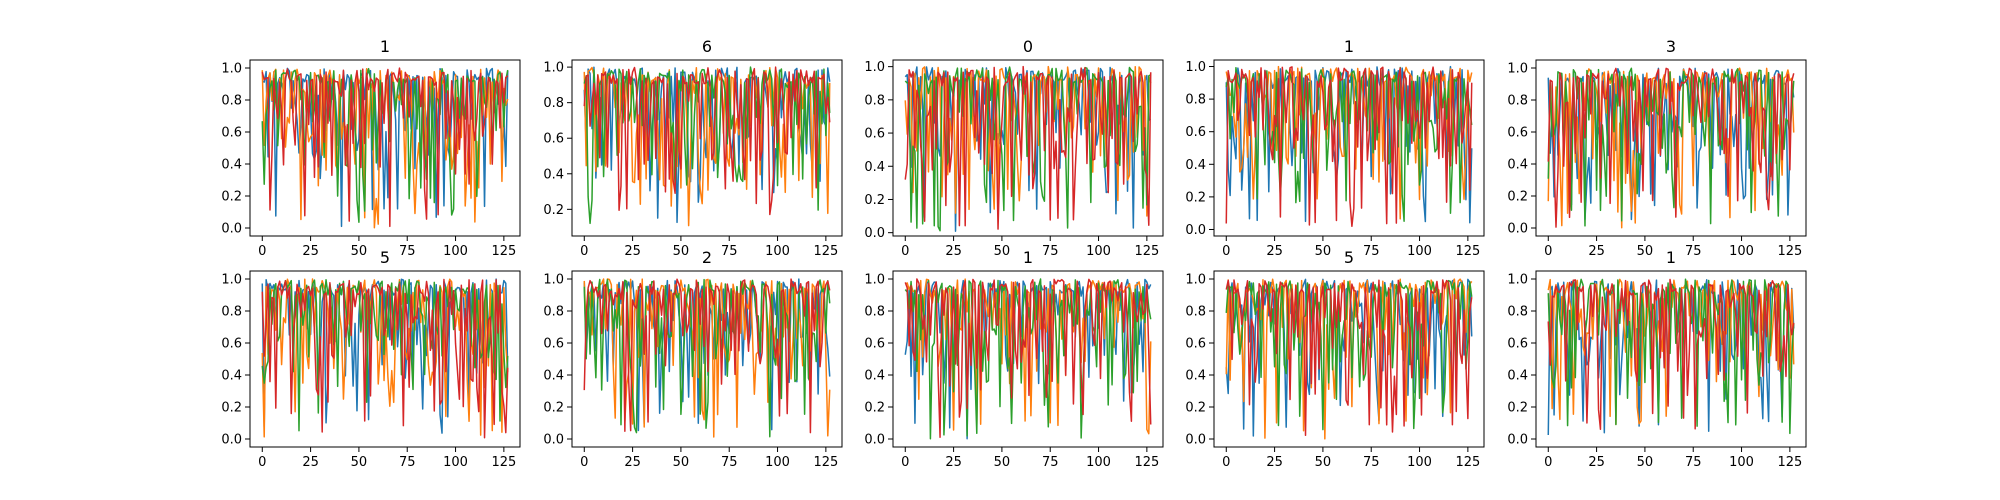 The height and width of the screenshot is (500, 2000). Describe the element at coordinates (1671, 46) in the screenshot. I see `subplot-title: 3` at that location.